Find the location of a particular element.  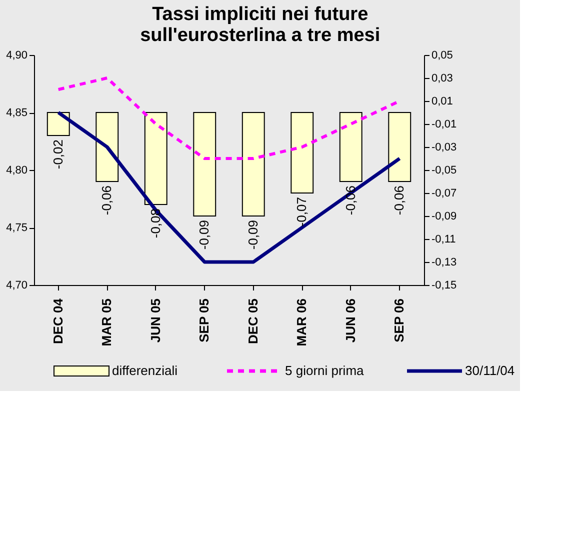

y2-tick-label: -0,09 is located at coordinates (444, 216).